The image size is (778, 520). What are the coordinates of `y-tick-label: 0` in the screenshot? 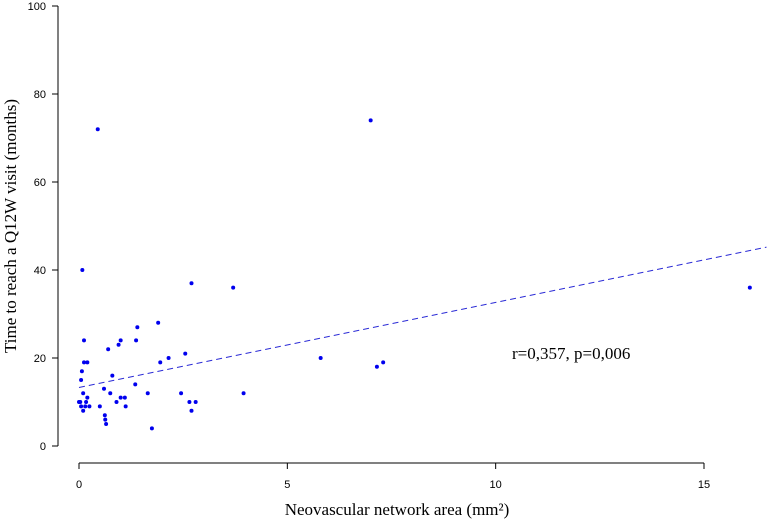 It's located at (43, 447).